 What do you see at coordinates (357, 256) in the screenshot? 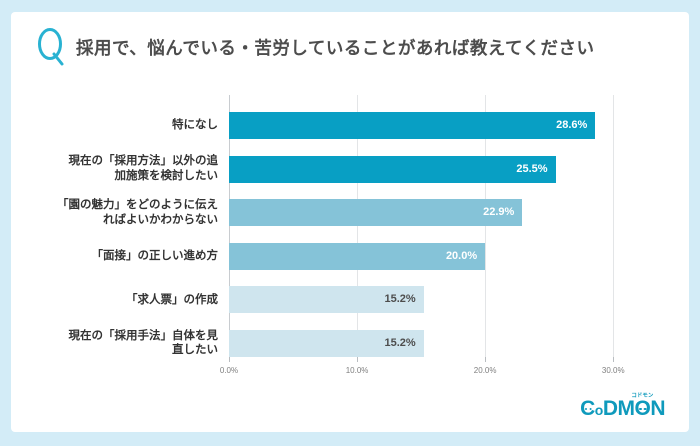
I see `bar: 20.0%` at bounding box center [357, 256].